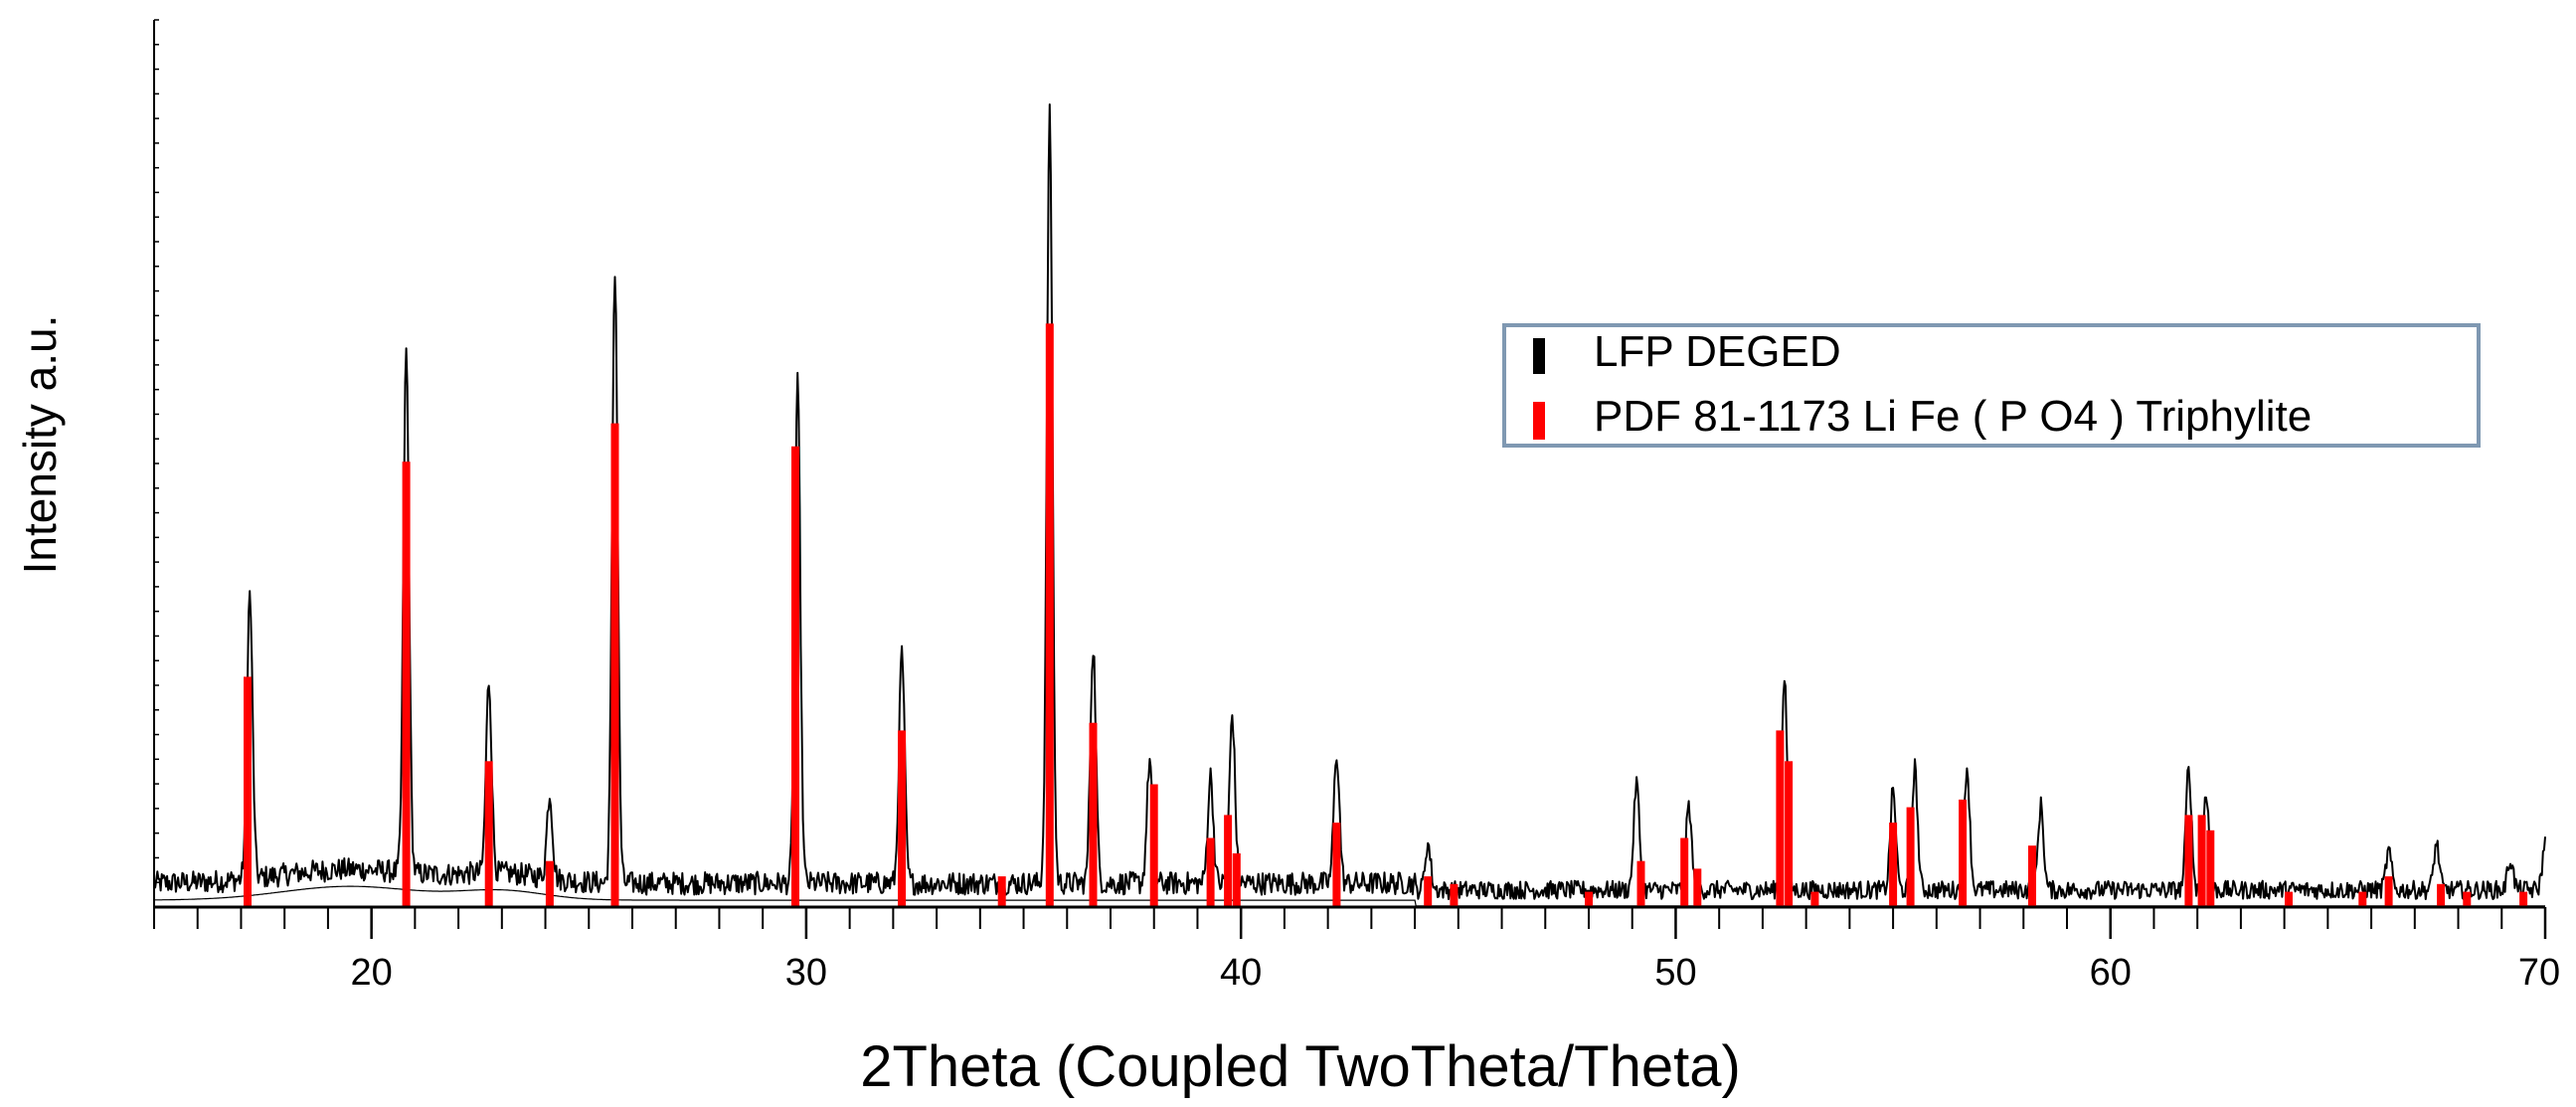 This screenshot has width=2576, height=1107. Describe the element at coordinates (806, 973) in the screenshot. I see `x-tick-label: 30` at that location.